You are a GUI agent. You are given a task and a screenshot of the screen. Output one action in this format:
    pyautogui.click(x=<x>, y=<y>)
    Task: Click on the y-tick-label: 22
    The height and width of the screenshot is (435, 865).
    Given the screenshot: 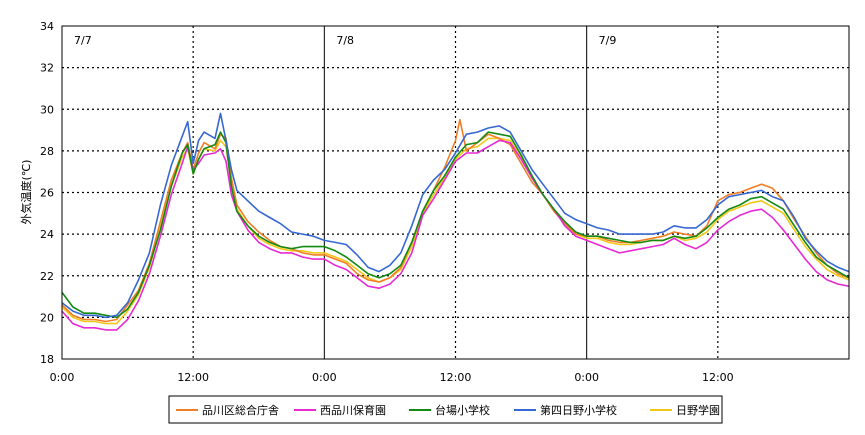 What is the action you would take?
    pyautogui.click(x=47, y=276)
    